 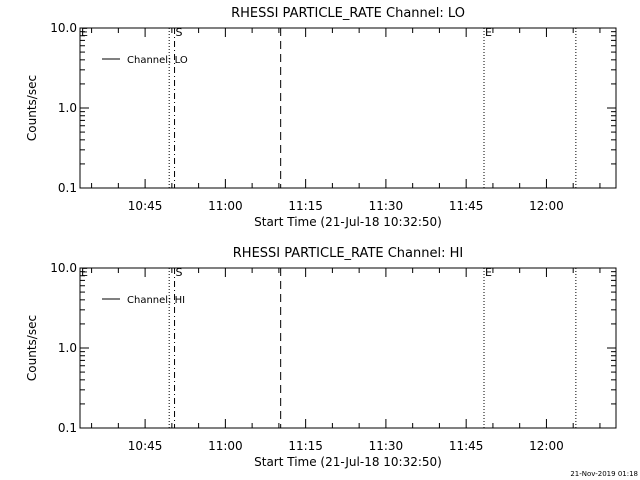 I want to click on chart-0-x-tick-label: 12:00, so click(x=546, y=206).